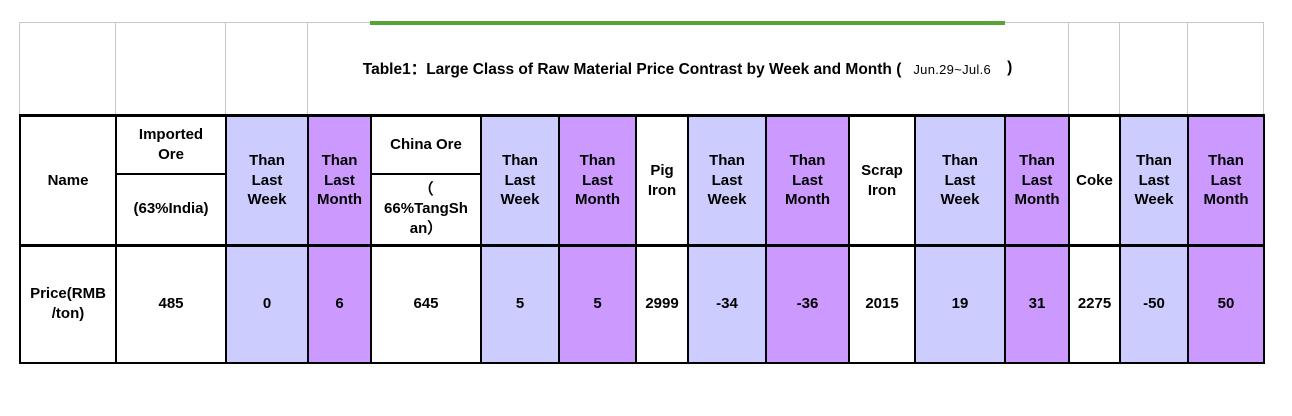 The image size is (1292, 416). What do you see at coordinates (267, 304) in the screenshot?
I see `value-imported-ore-week: 0` at bounding box center [267, 304].